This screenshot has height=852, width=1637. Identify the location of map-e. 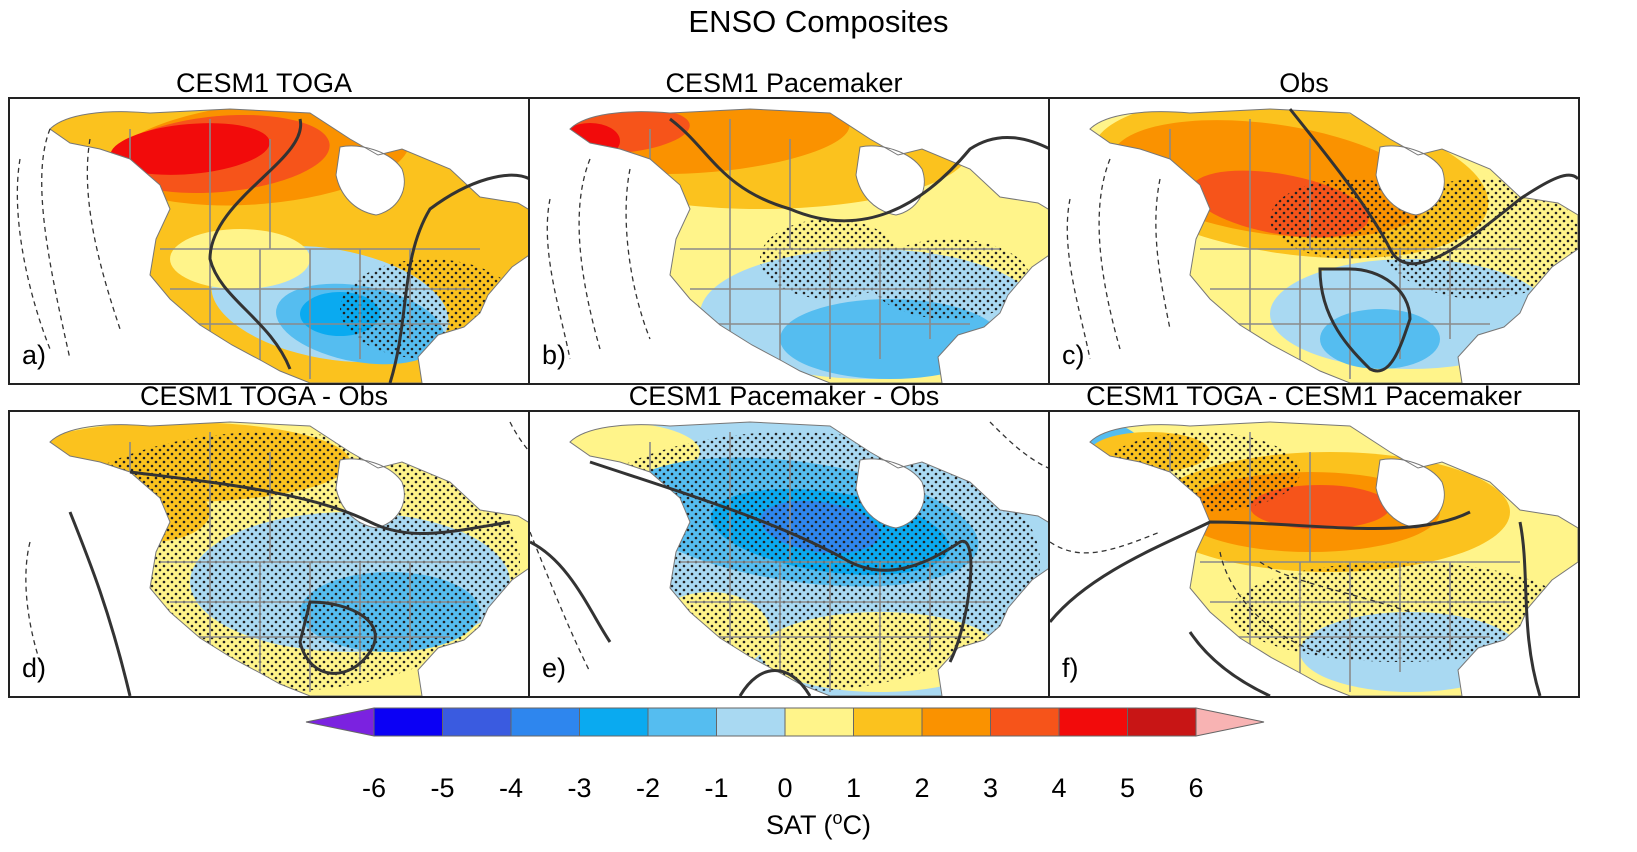
(794, 558).